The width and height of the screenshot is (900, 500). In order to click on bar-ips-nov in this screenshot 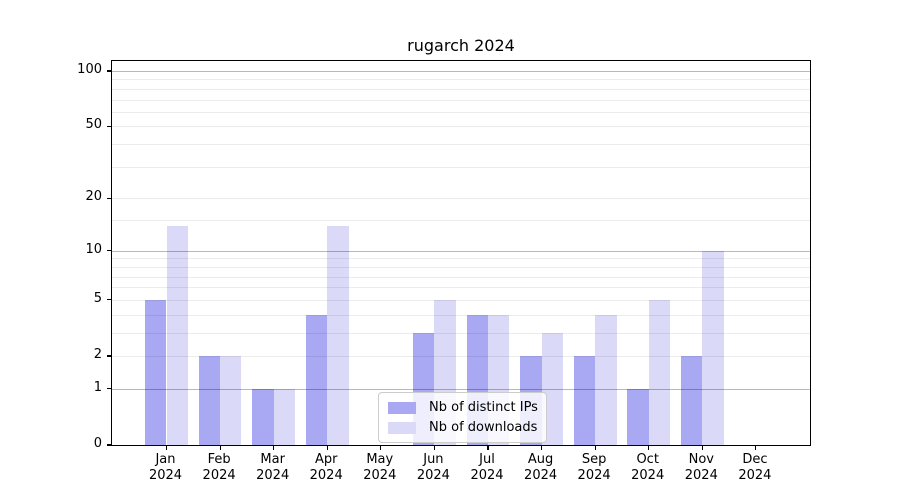, I will do `click(691, 400)`.